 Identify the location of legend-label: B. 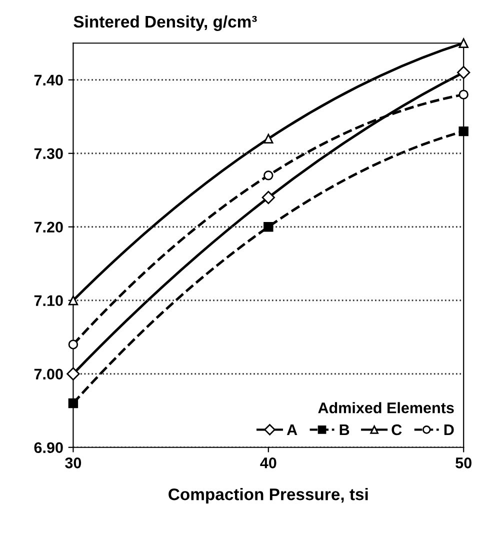
(345, 430).